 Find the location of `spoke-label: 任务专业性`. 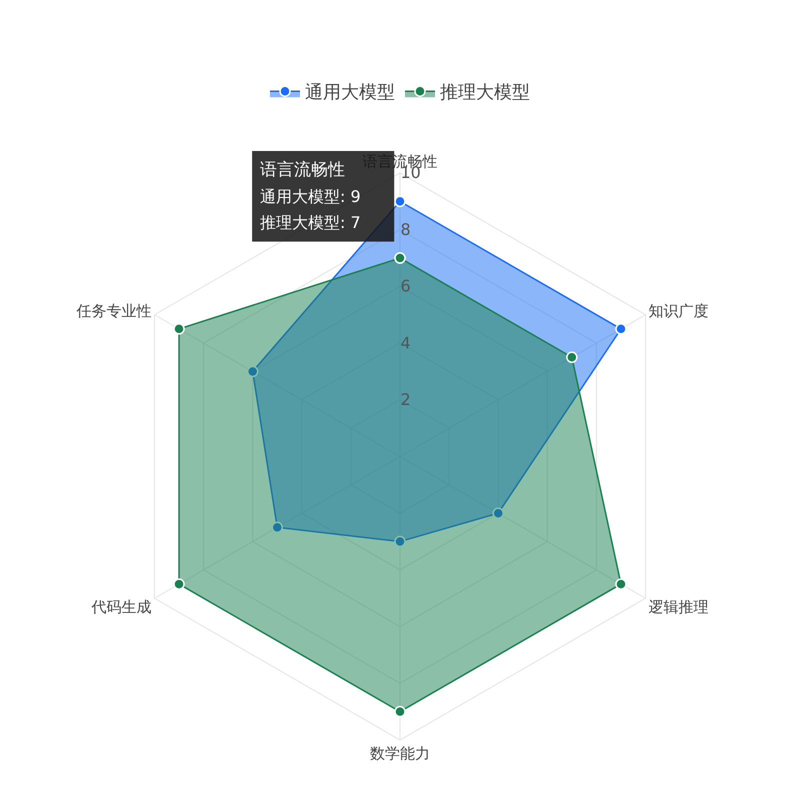

spoke-label: 任务专业性 is located at coordinates (113, 311).